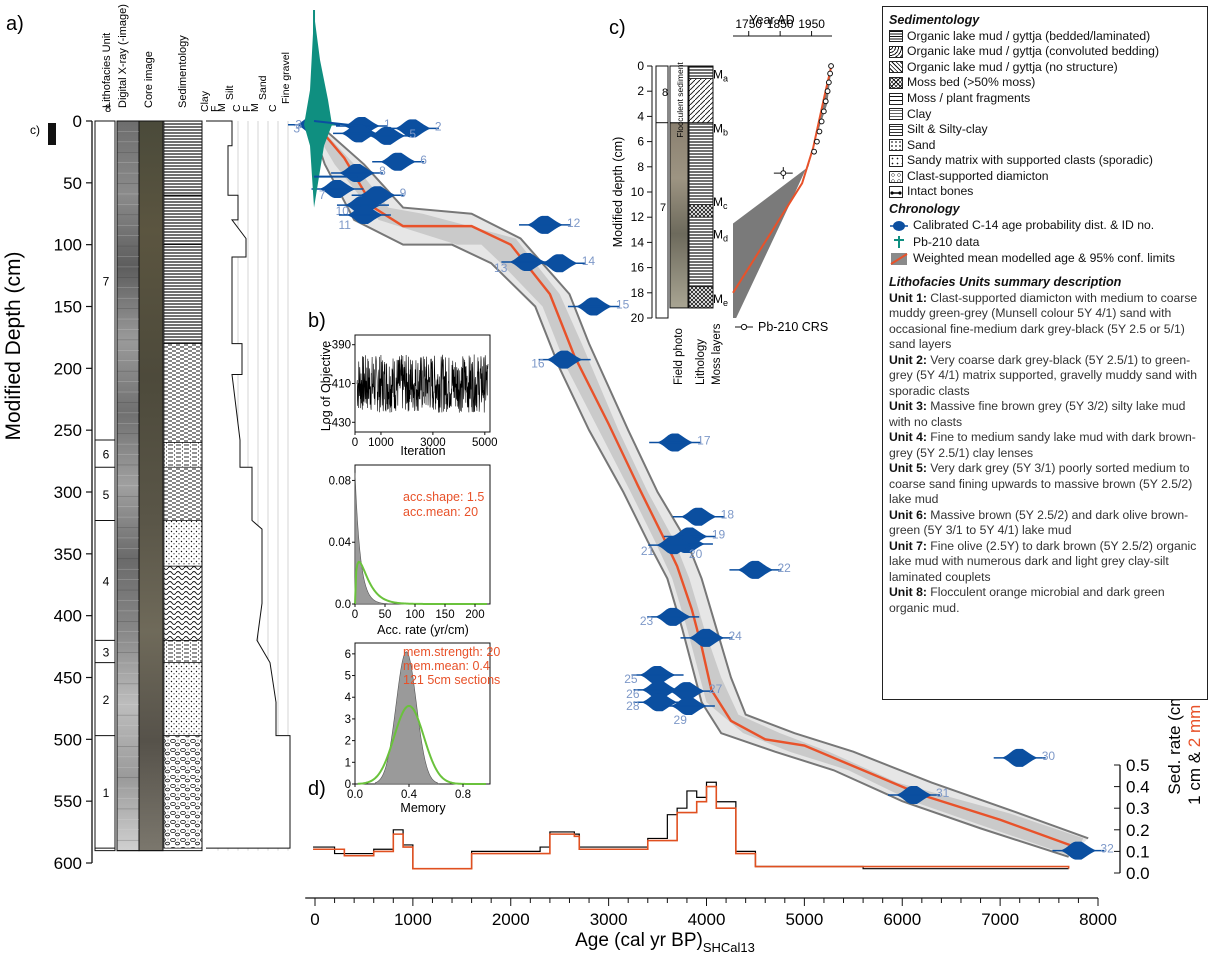  I want to click on mem-y-tick-label: 6, so click(348, 655).